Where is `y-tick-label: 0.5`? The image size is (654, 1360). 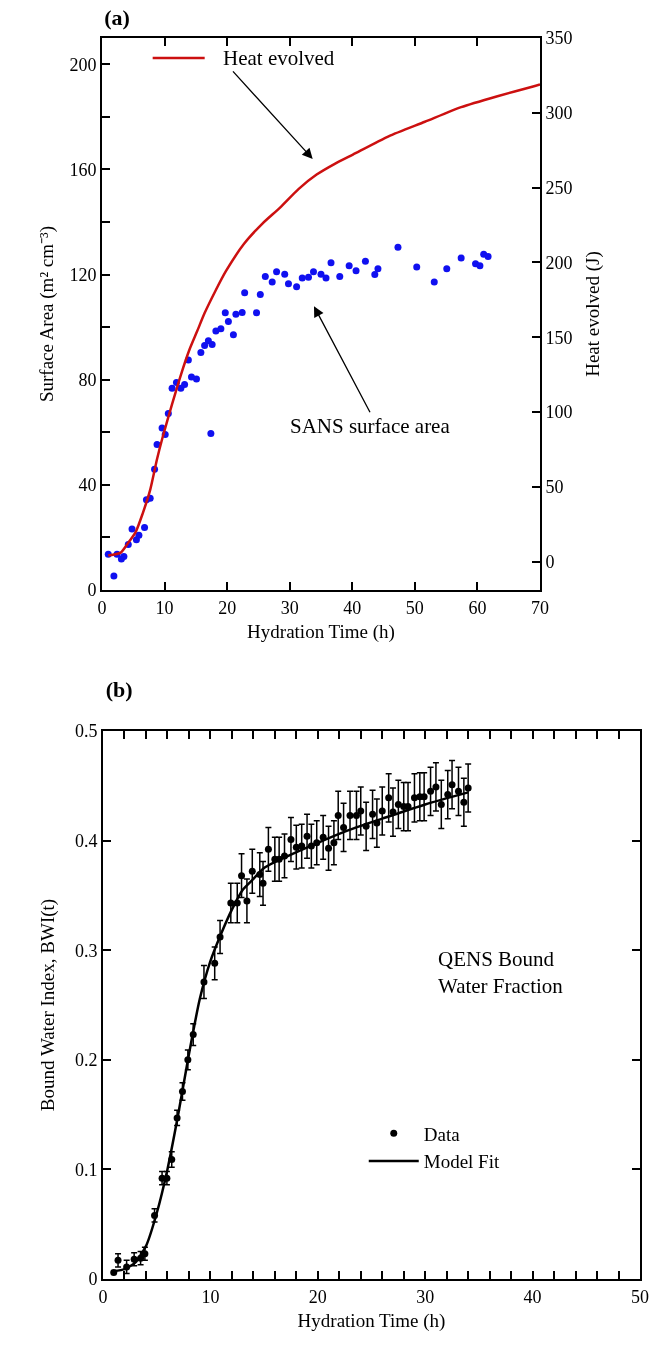 y-tick-label: 0.5 is located at coordinates (86, 731).